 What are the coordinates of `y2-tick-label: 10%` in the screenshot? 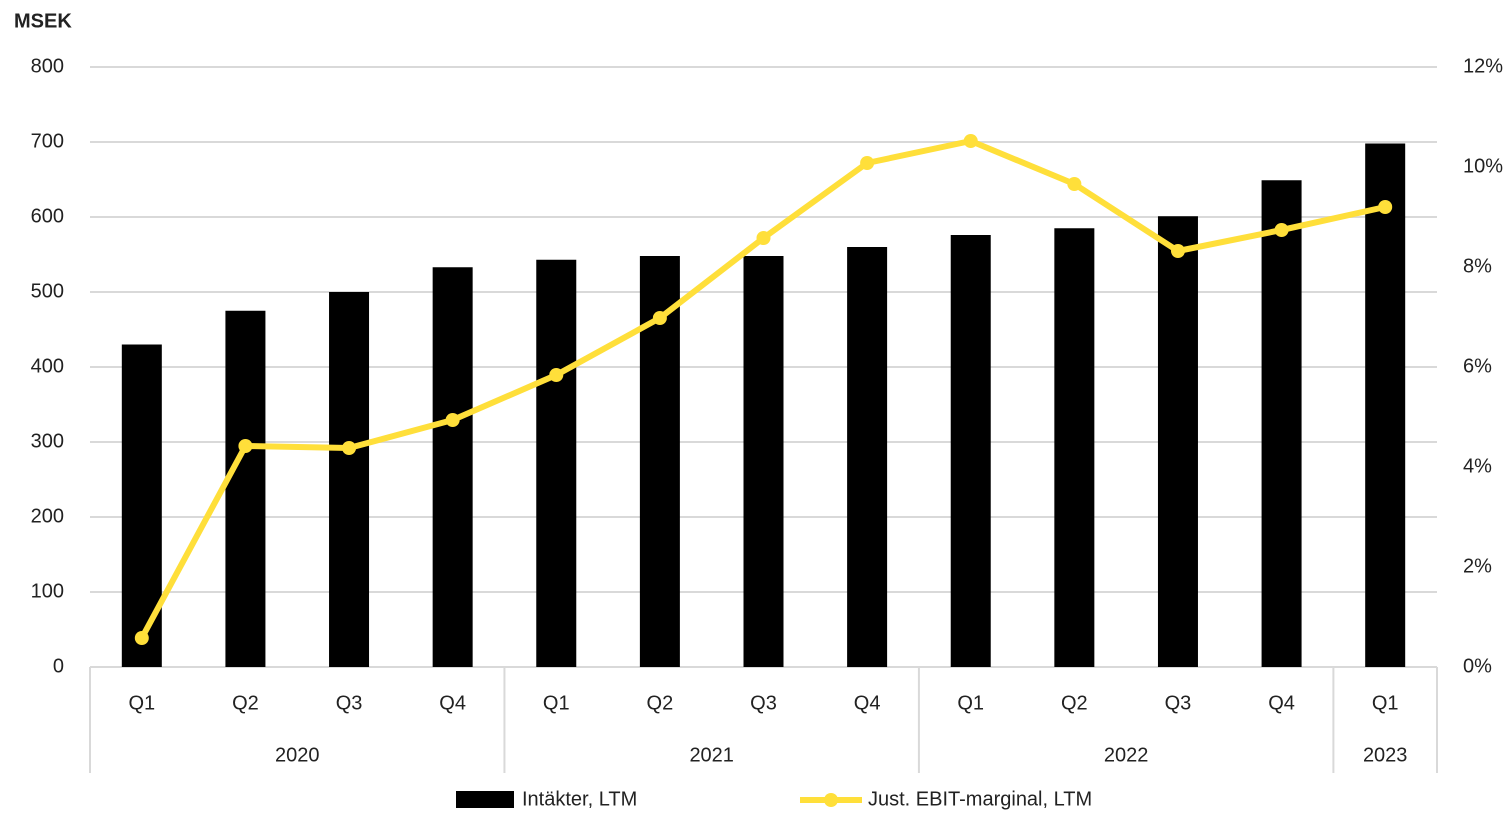 It's located at (1483, 166).